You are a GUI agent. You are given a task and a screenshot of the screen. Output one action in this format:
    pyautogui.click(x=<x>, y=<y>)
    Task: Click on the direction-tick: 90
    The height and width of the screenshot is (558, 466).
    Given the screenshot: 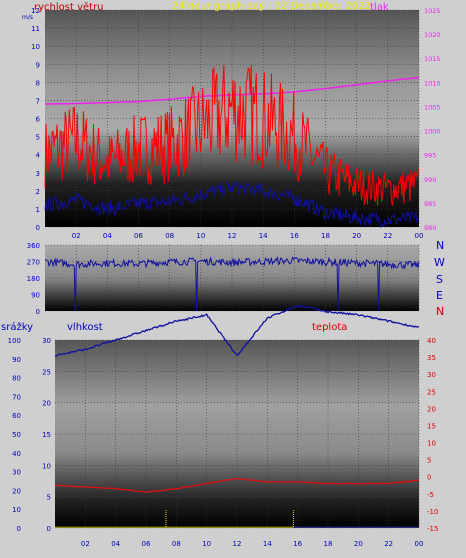 What is the action you would take?
    pyautogui.click(x=35, y=296)
    